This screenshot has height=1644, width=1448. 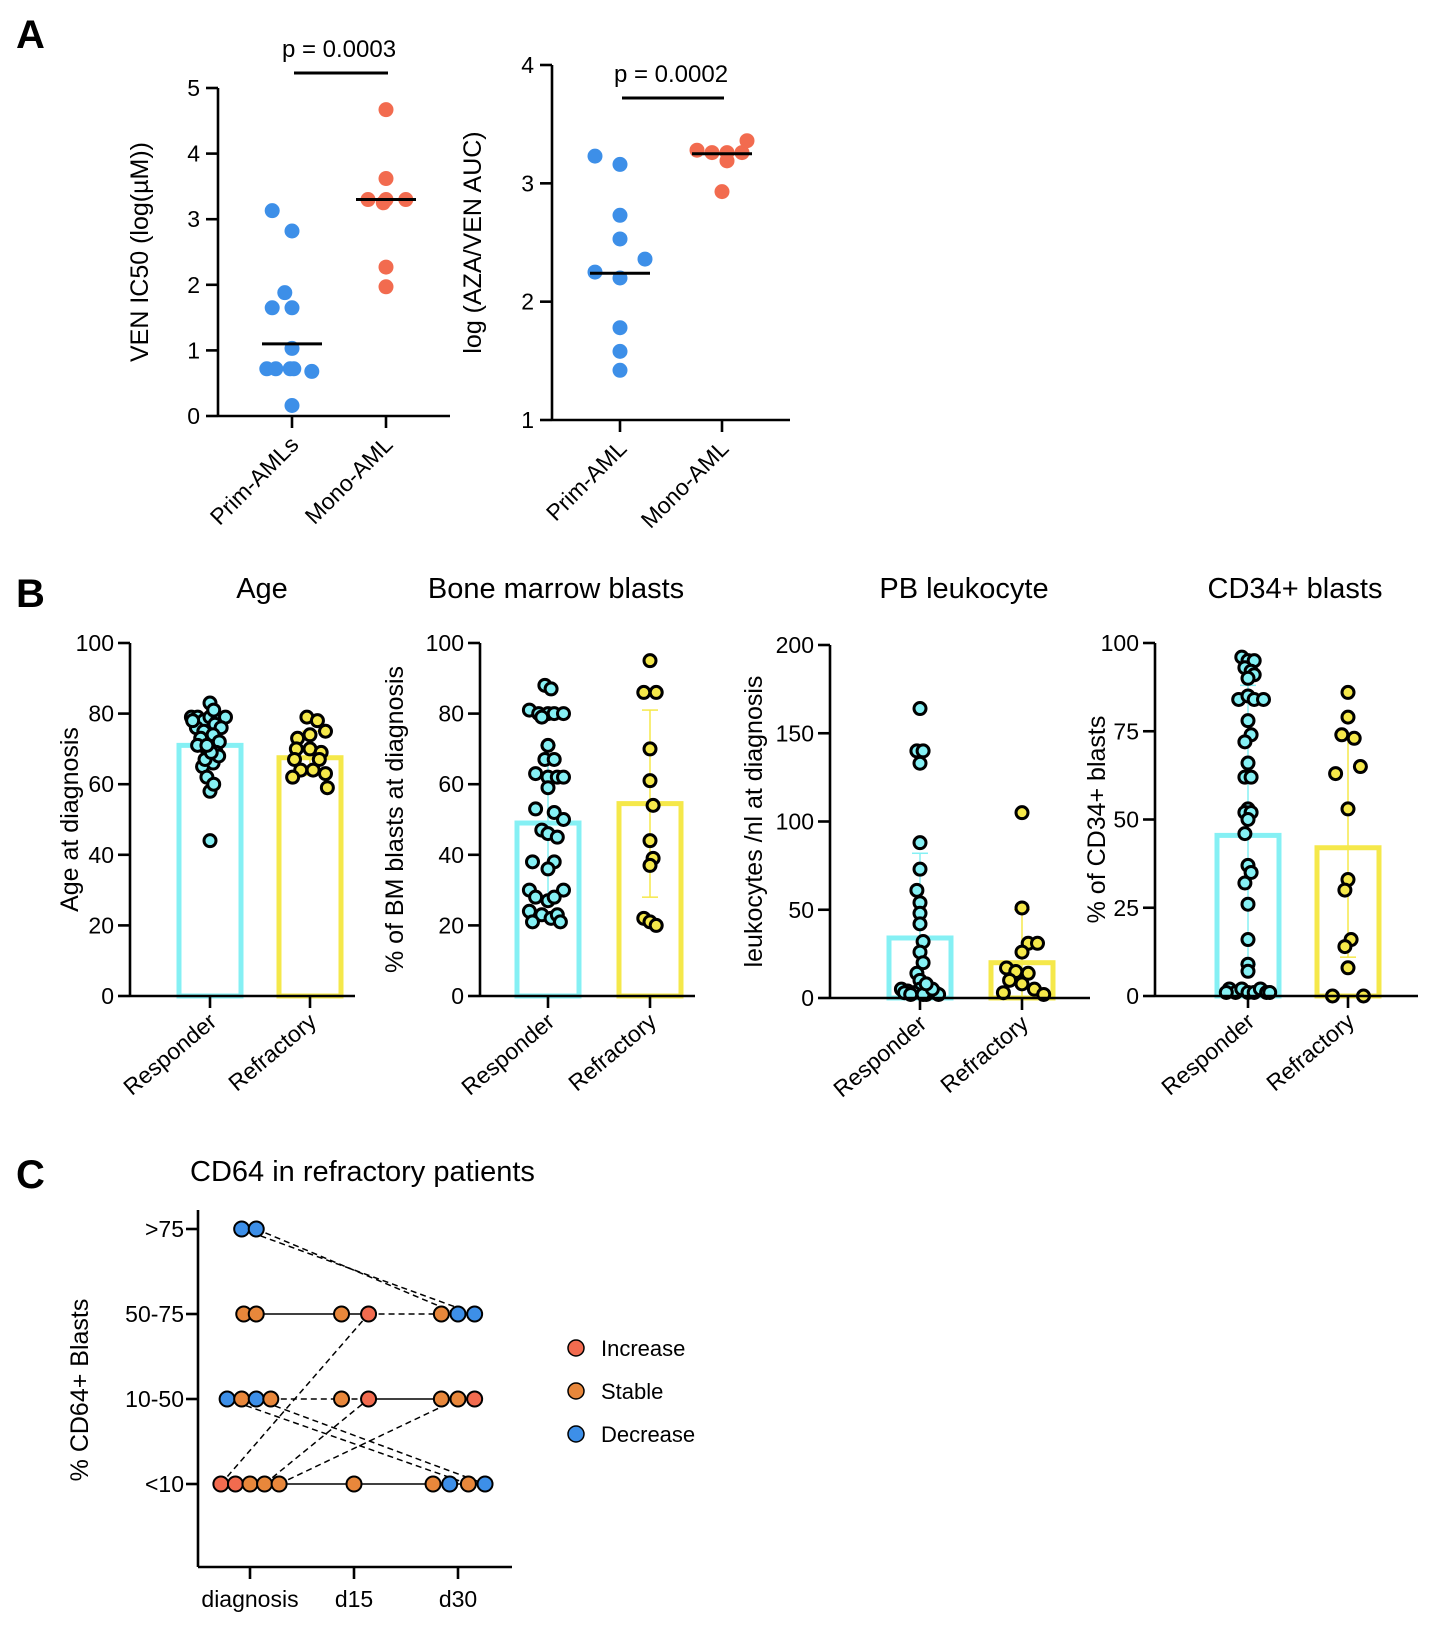 What do you see at coordinates (671, 74) in the screenshot?
I see `p-value-annotation: p = 0.0002` at bounding box center [671, 74].